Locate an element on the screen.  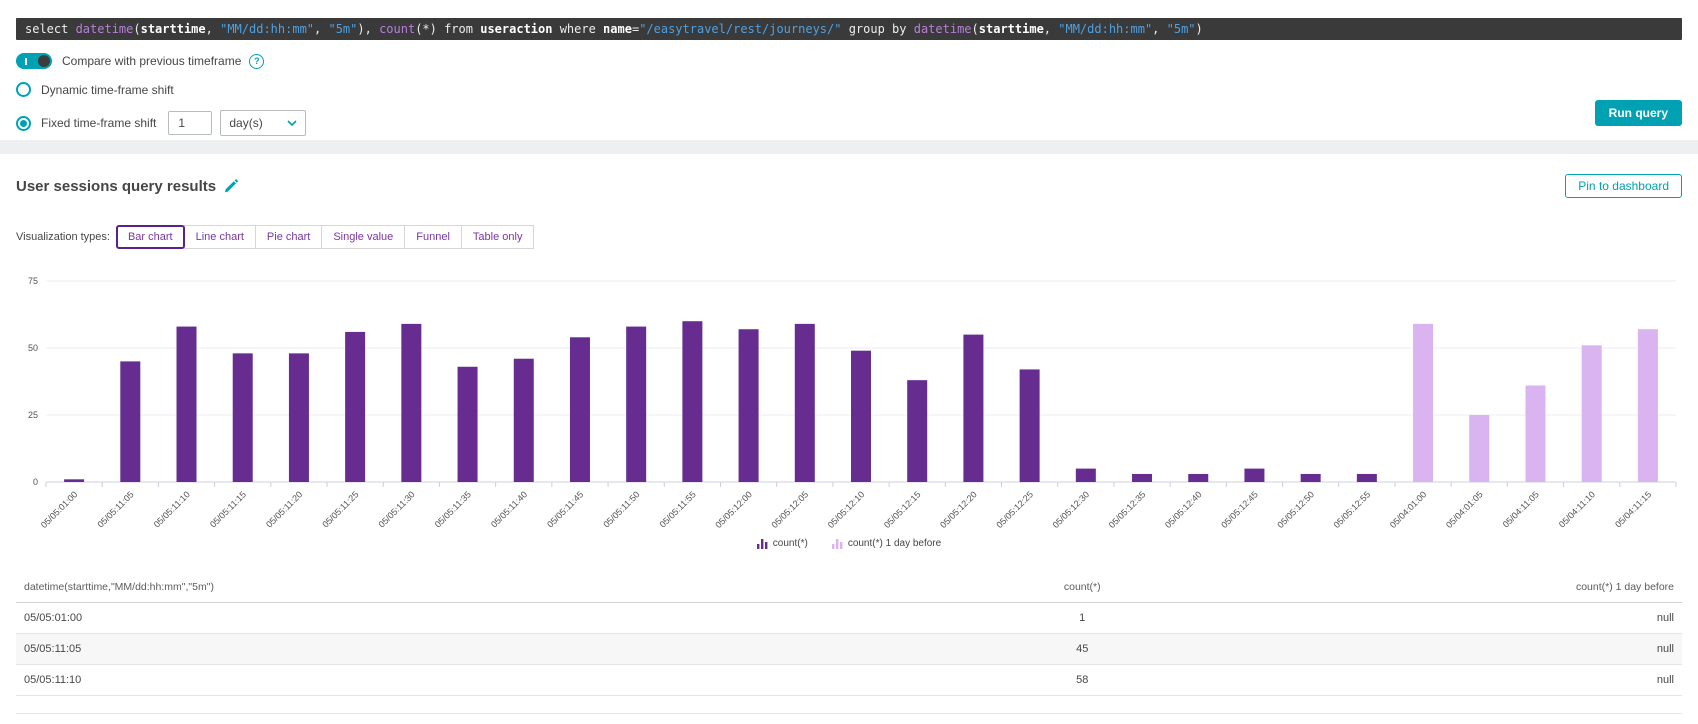
x-tick-label: 05/05:11:25 is located at coordinates (340, 509).